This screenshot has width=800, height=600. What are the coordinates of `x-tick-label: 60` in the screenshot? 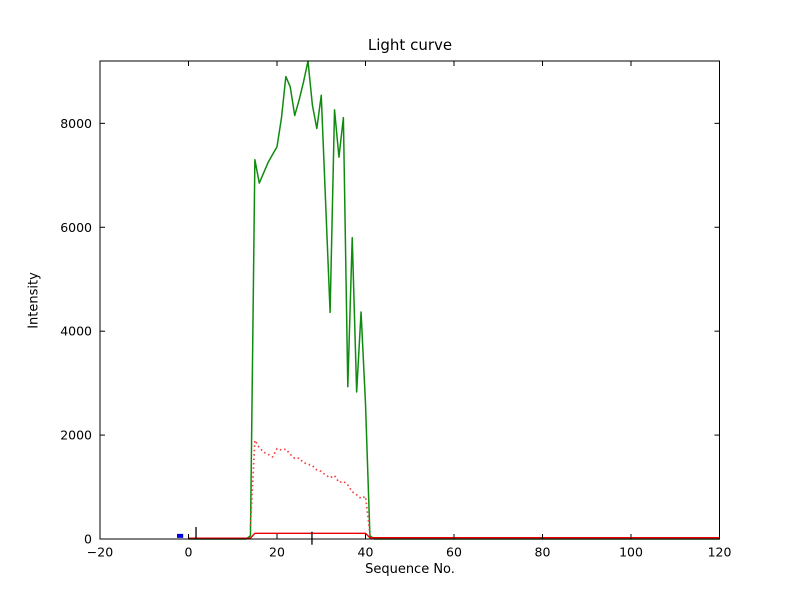 It's located at (454, 552).